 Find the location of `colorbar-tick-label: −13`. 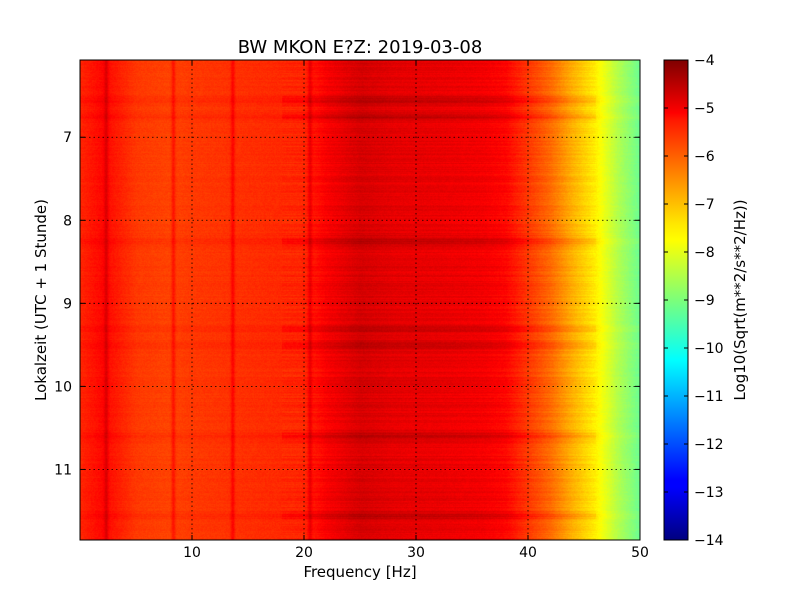

colorbar-tick-label: −13 is located at coordinates (709, 493).